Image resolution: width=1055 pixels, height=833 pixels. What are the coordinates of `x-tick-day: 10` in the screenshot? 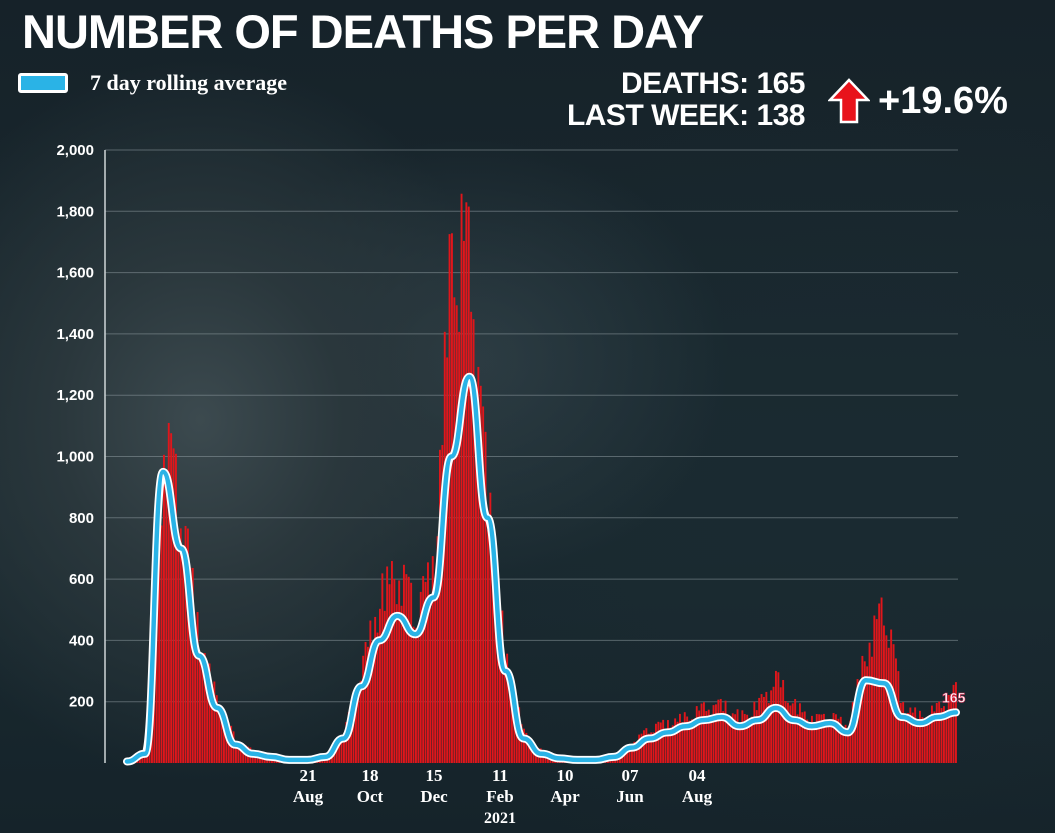 It's located at (565, 775).